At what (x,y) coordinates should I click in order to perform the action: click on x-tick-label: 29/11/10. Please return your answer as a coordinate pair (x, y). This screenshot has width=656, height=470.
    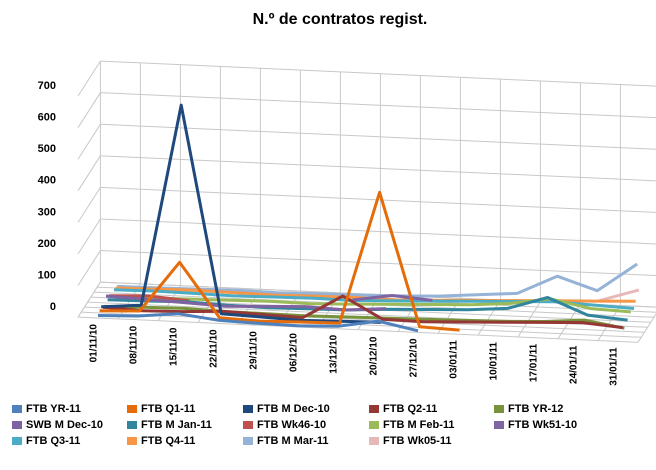
    Looking at the image, I should click on (254, 350).